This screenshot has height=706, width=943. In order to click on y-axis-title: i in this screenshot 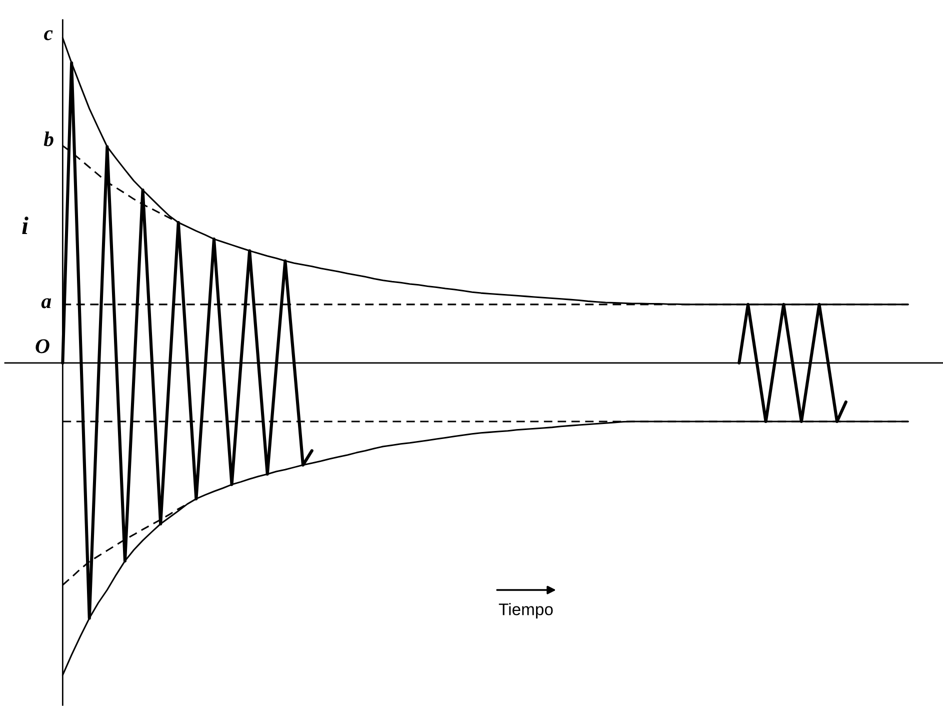, I will do `click(25, 225)`.